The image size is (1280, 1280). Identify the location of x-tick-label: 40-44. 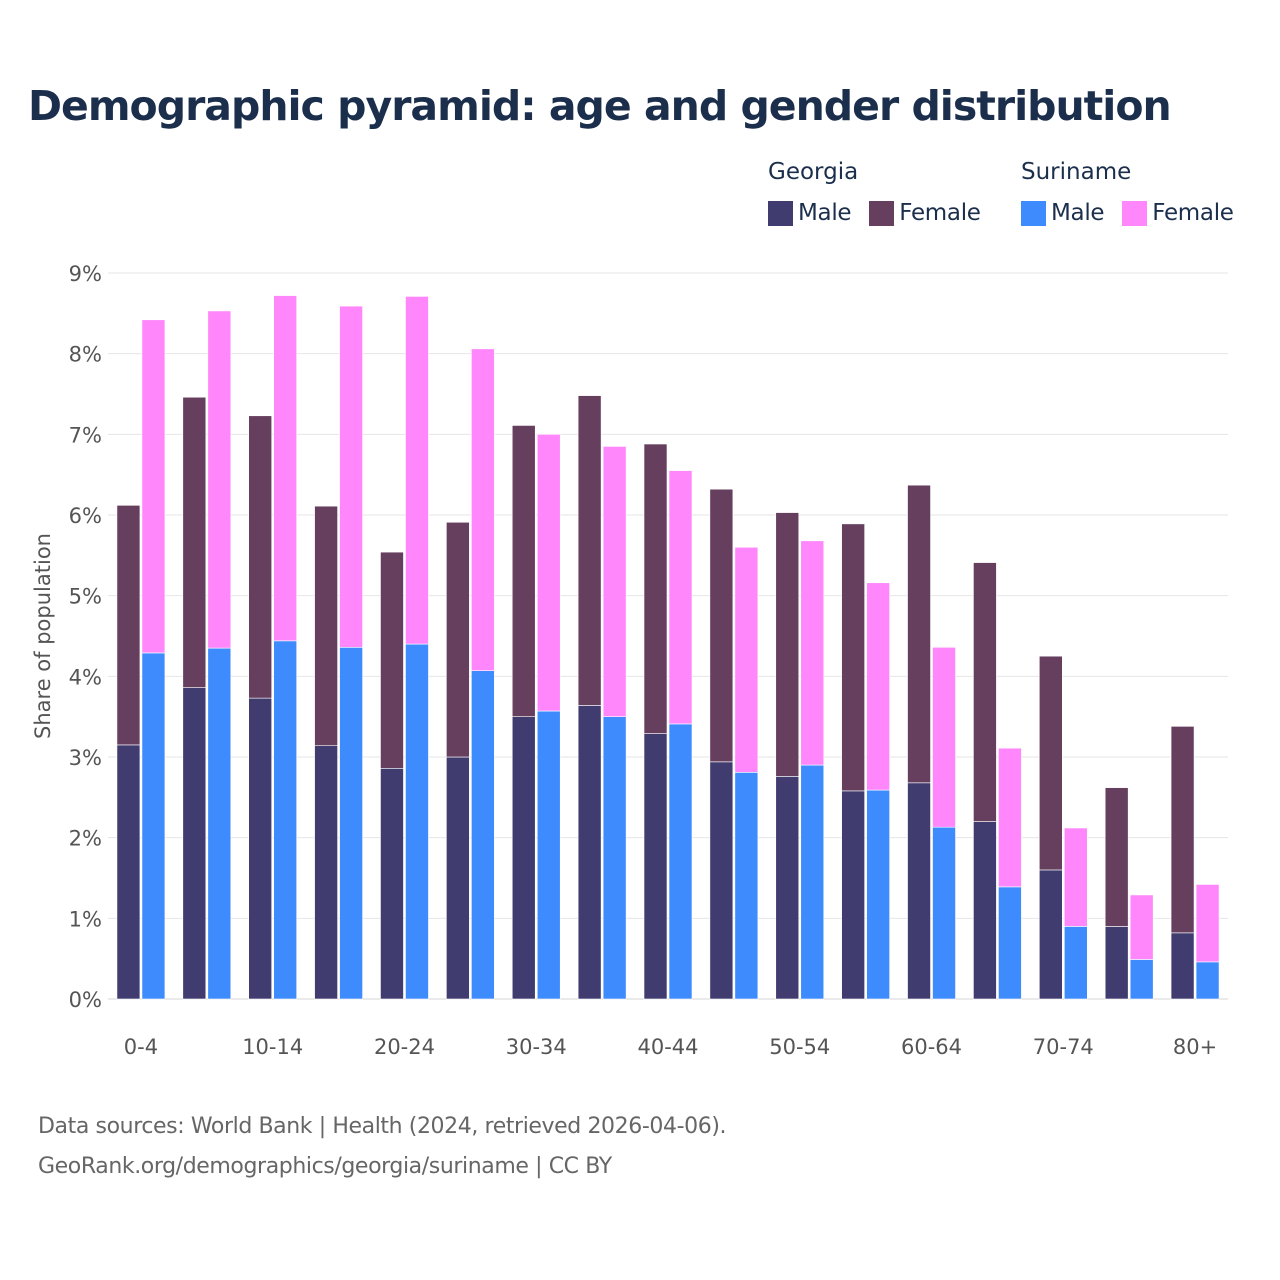
(667, 1047).